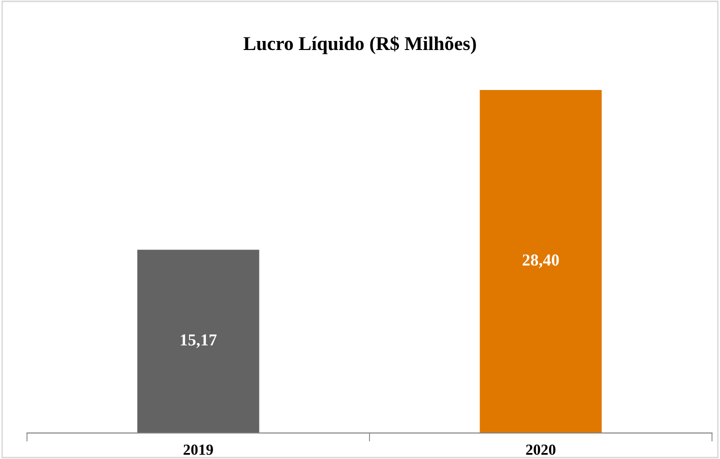 Image resolution: width=720 pixels, height=459 pixels. What do you see at coordinates (360, 45) in the screenshot?
I see `chart-title: Lucro Líquido (R$ Milhões)` at bounding box center [360, 45].